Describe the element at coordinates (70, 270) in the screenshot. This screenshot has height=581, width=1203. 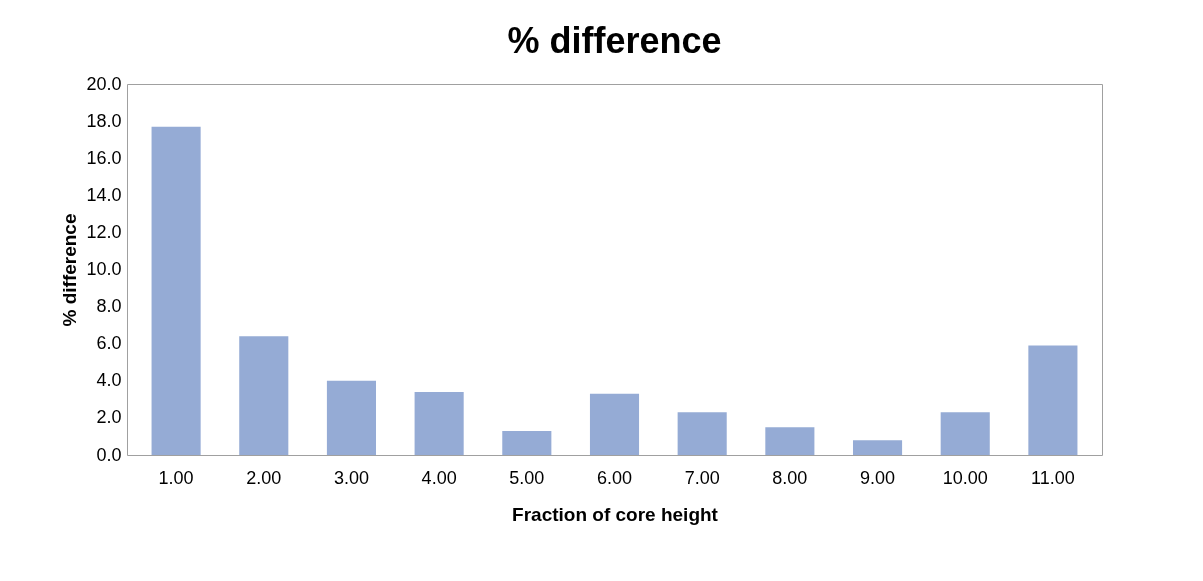
I see `y-axis-title: % difference` at that location.